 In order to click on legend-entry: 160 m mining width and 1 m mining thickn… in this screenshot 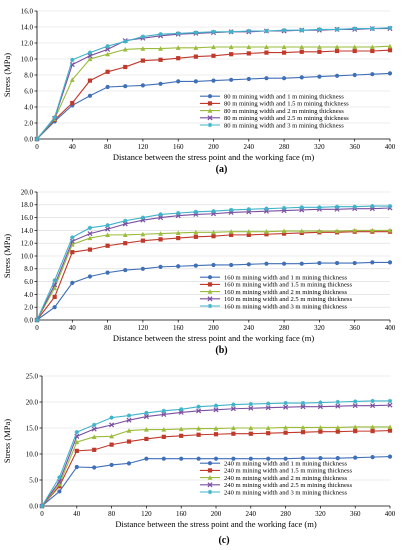, I will do `click(286, 278)`.